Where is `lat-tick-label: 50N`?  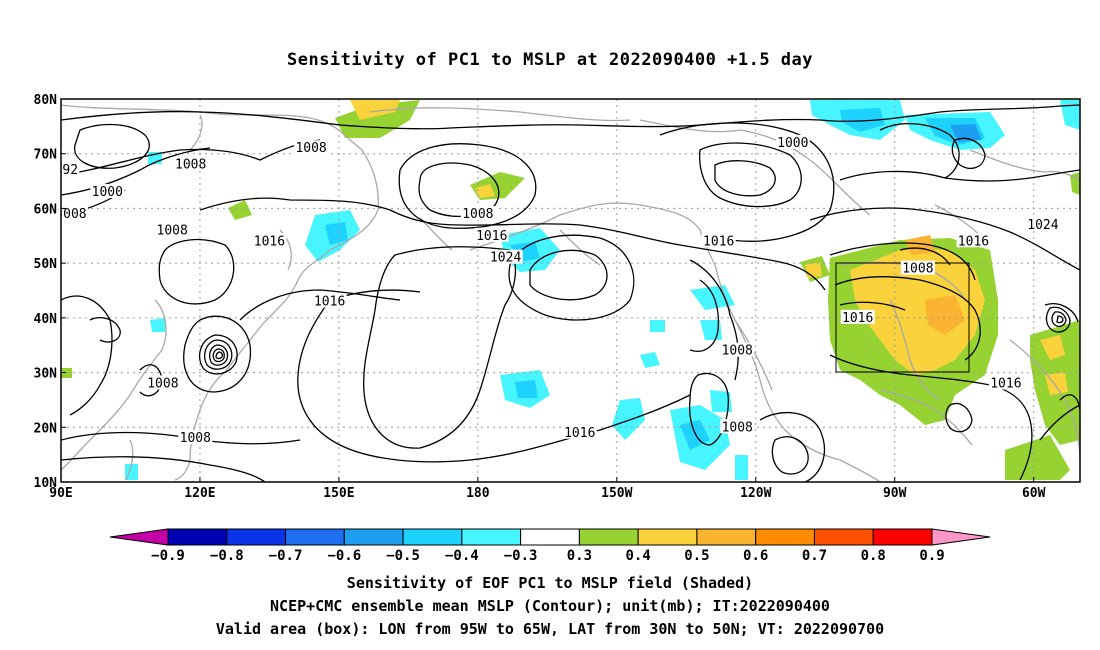
lat-tick-label: 50N is located at coordinates (46, 264).